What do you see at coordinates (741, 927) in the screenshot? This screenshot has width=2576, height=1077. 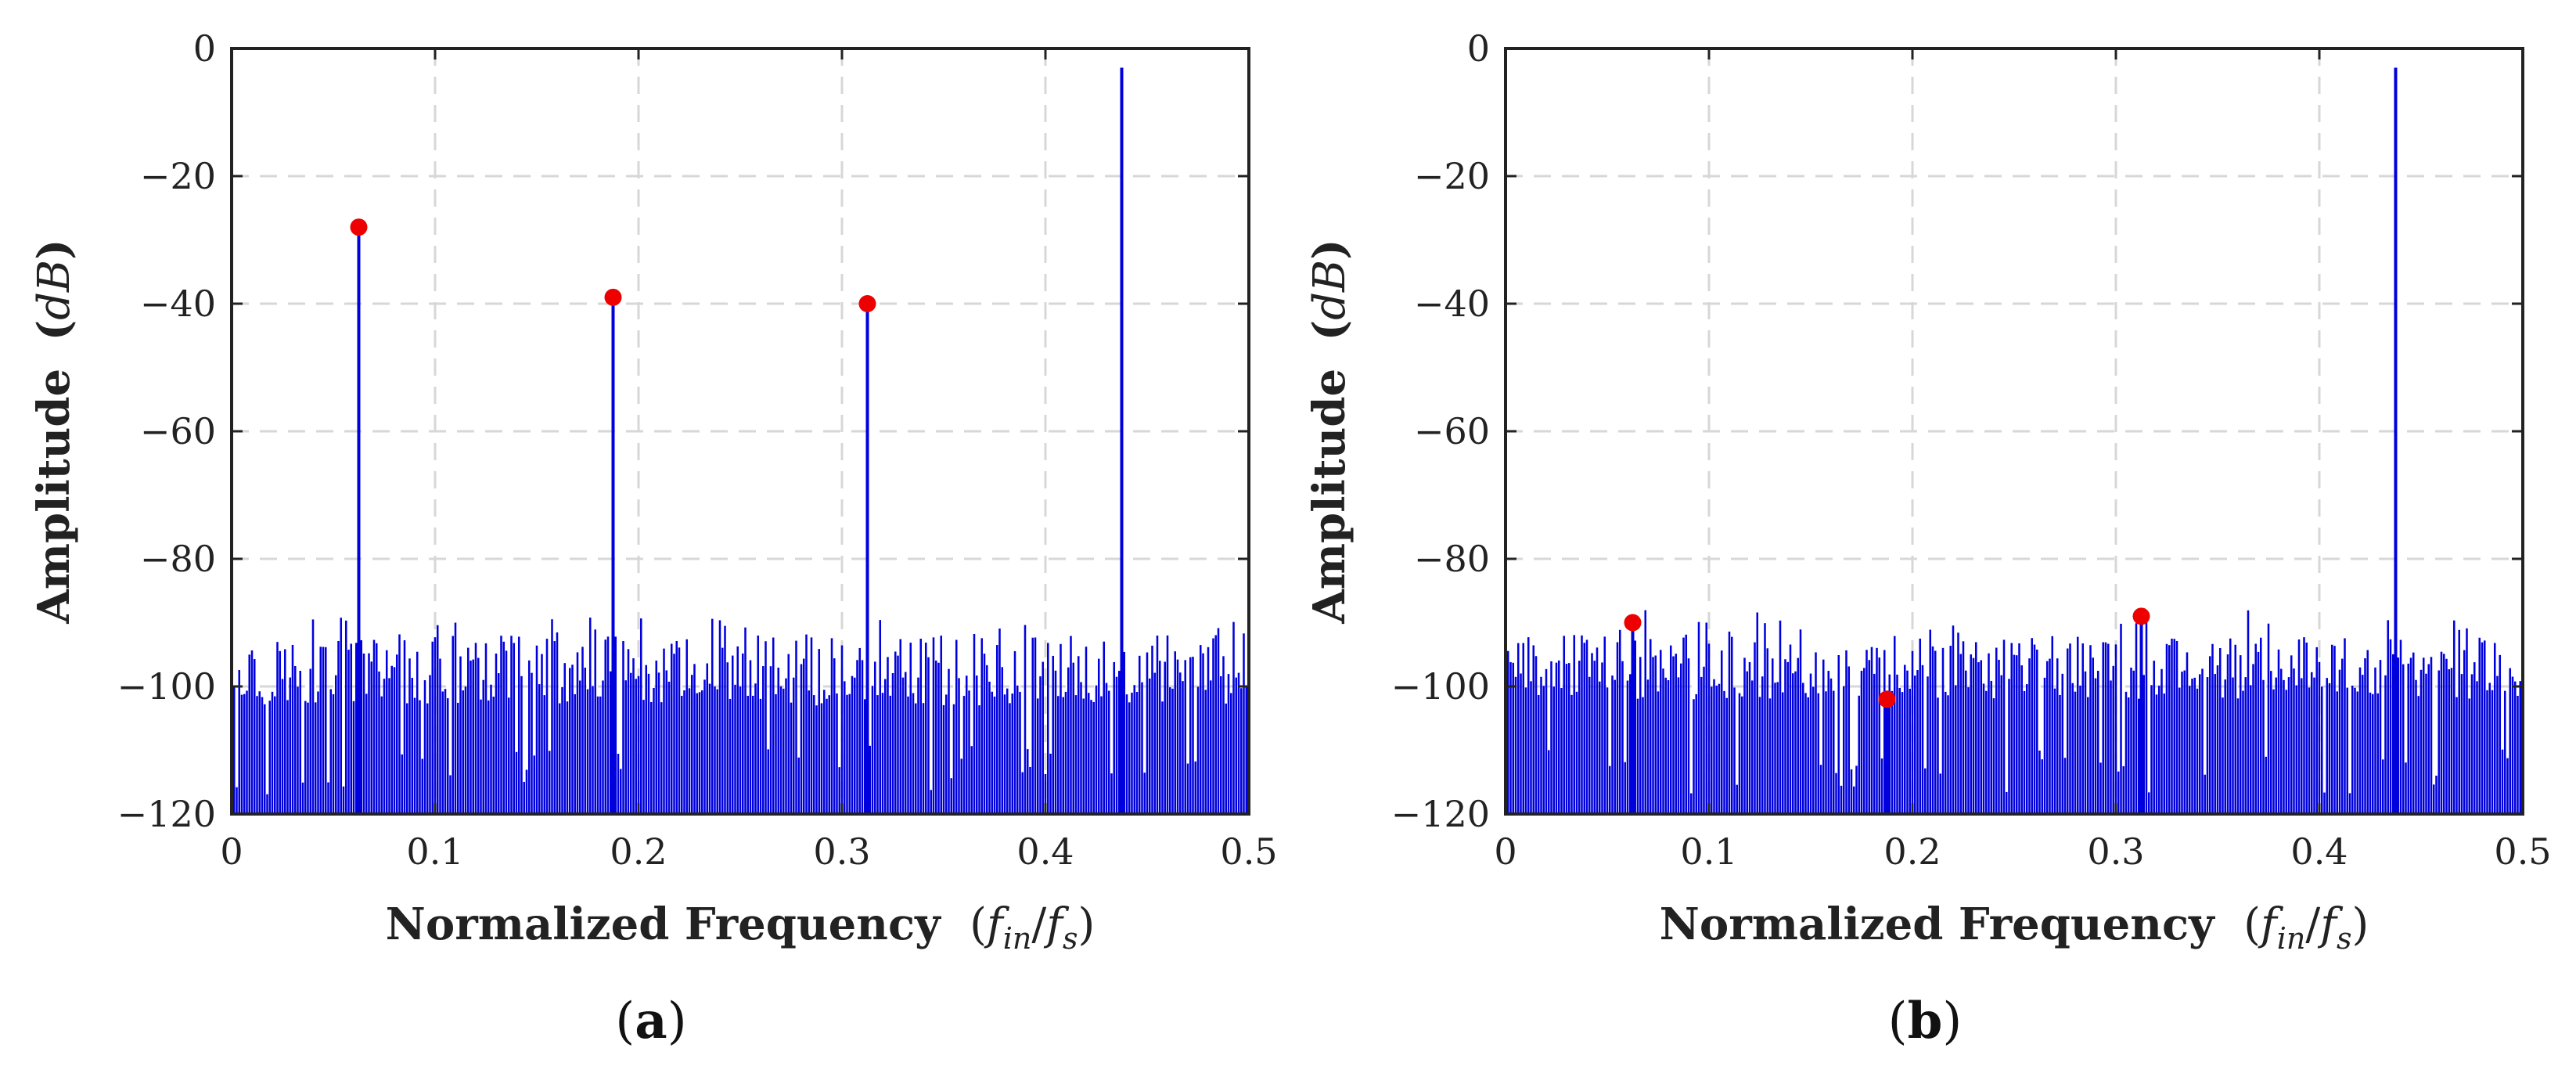 I see `x-axis-title: Normalized Frequency (fin/fs)` at bounding box center [741, 927].